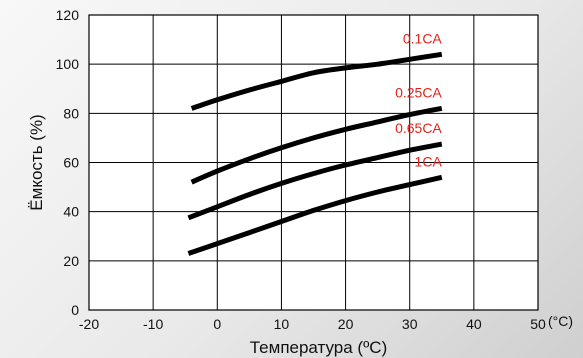  I want to click on x-tick-label: 30, so click(410, 324).